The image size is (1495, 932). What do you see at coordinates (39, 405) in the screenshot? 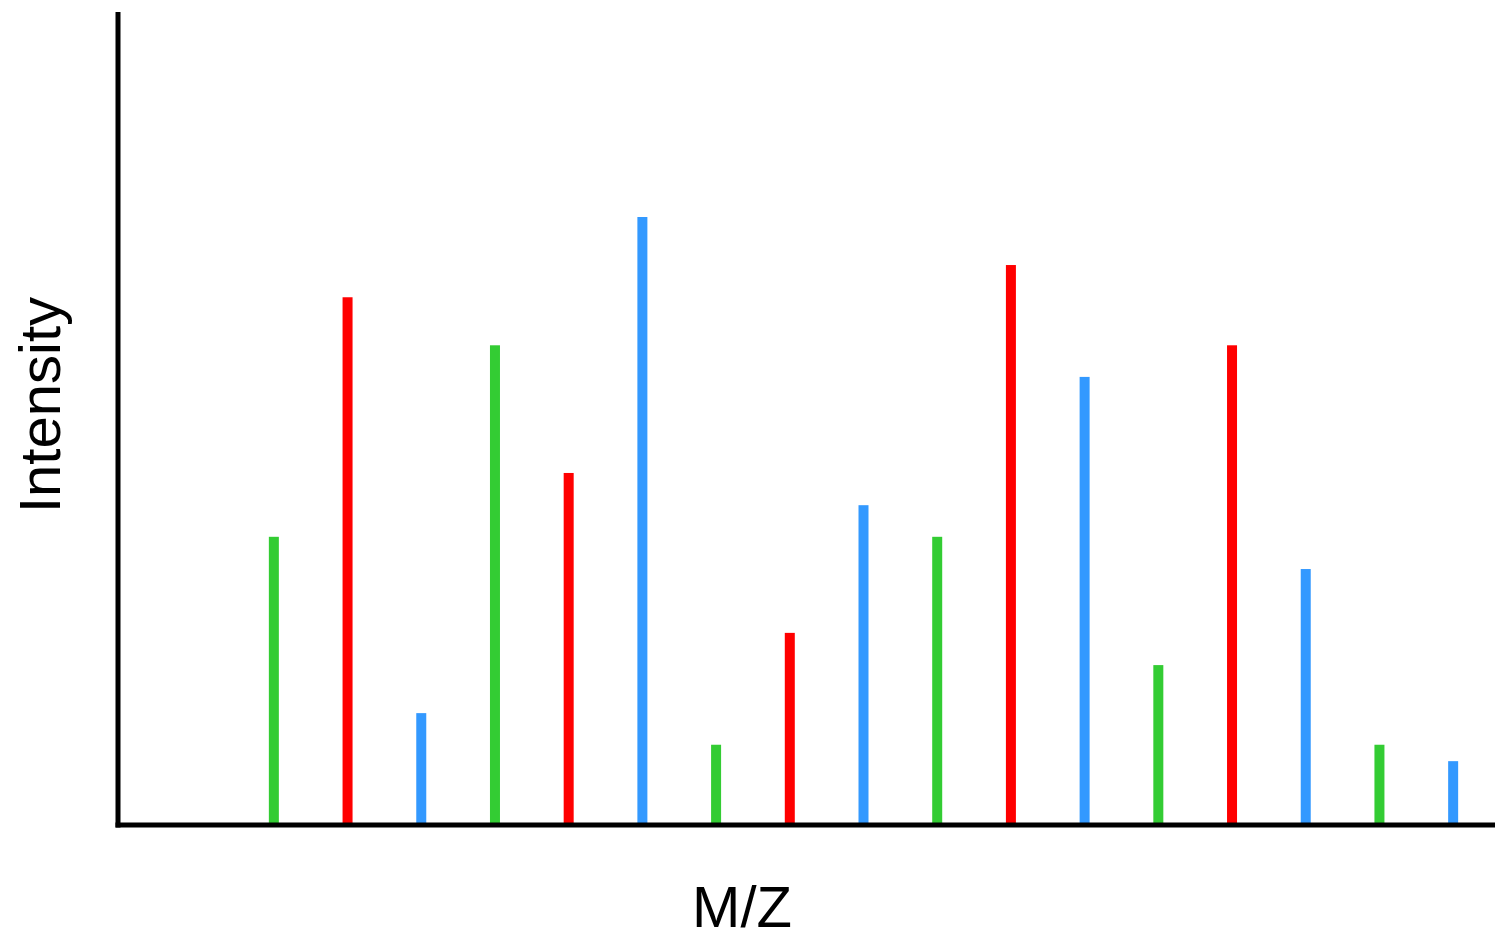
I see `y-axis-title: Intensity` at bounding box center [39, 405].